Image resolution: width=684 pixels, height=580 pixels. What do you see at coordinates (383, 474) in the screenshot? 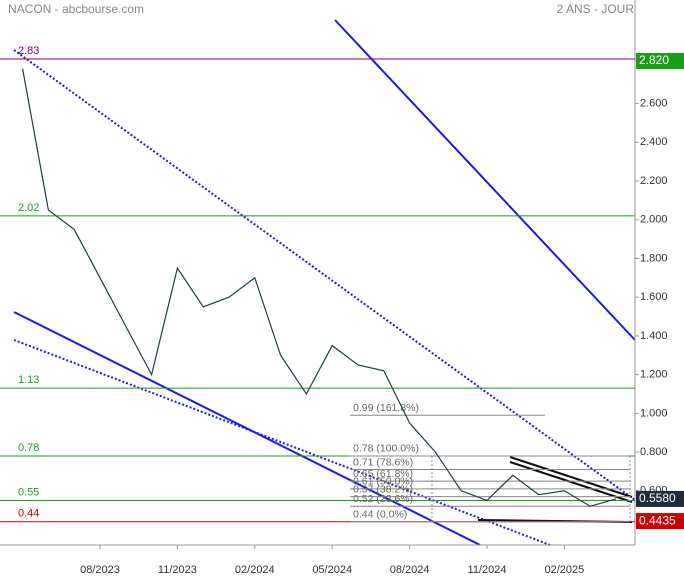
I see `fib-label: 0.65 (61.8%)` at bounding box center [383, 474].